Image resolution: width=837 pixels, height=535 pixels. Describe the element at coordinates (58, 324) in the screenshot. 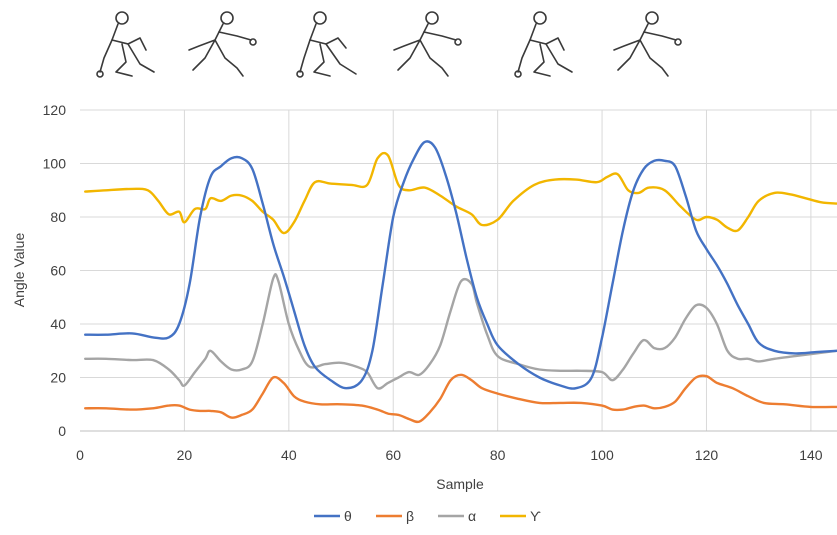

I see `y-tick-label: 40` at that location.